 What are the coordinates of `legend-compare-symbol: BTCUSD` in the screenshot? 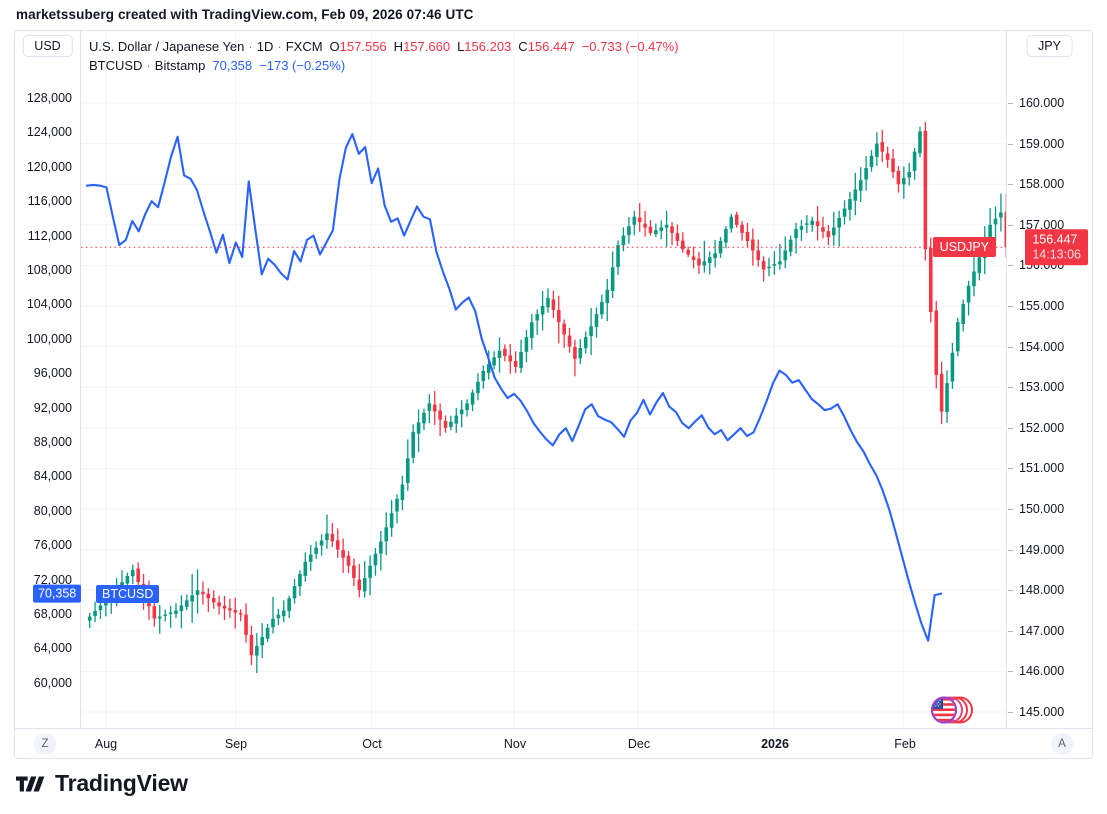 It's located at (116, 65).